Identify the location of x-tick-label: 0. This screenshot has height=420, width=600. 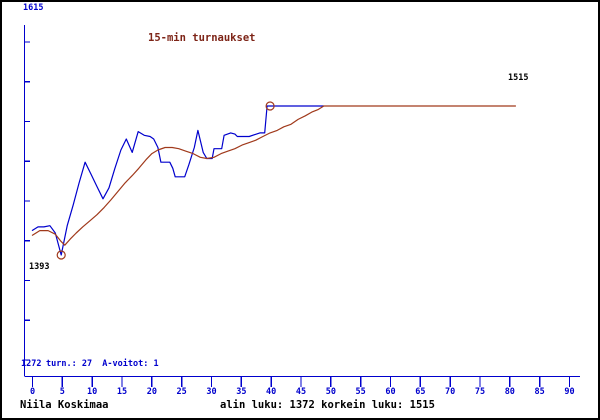
(32, 392).